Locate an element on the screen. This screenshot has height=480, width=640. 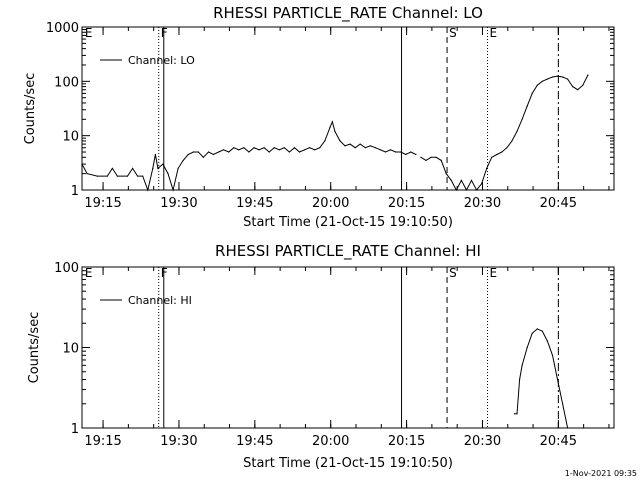
x-tick-label: 20:45 is located at coordinates (558, 203).